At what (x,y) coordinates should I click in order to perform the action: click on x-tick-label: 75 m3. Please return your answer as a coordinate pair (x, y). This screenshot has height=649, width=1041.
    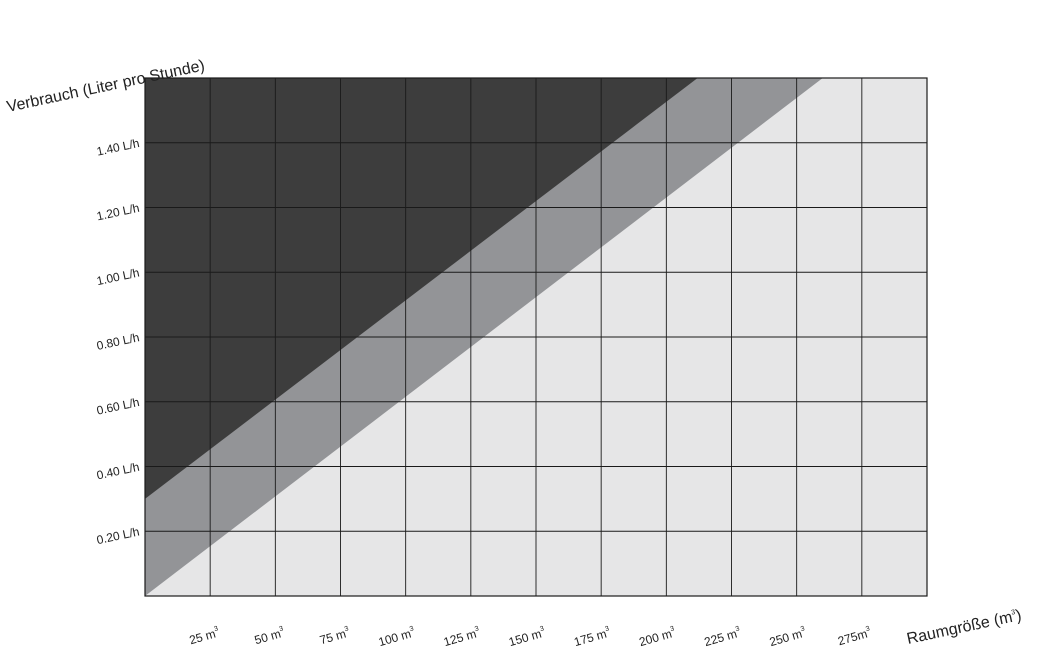
    Looking at the image, I should click on (334, 636).